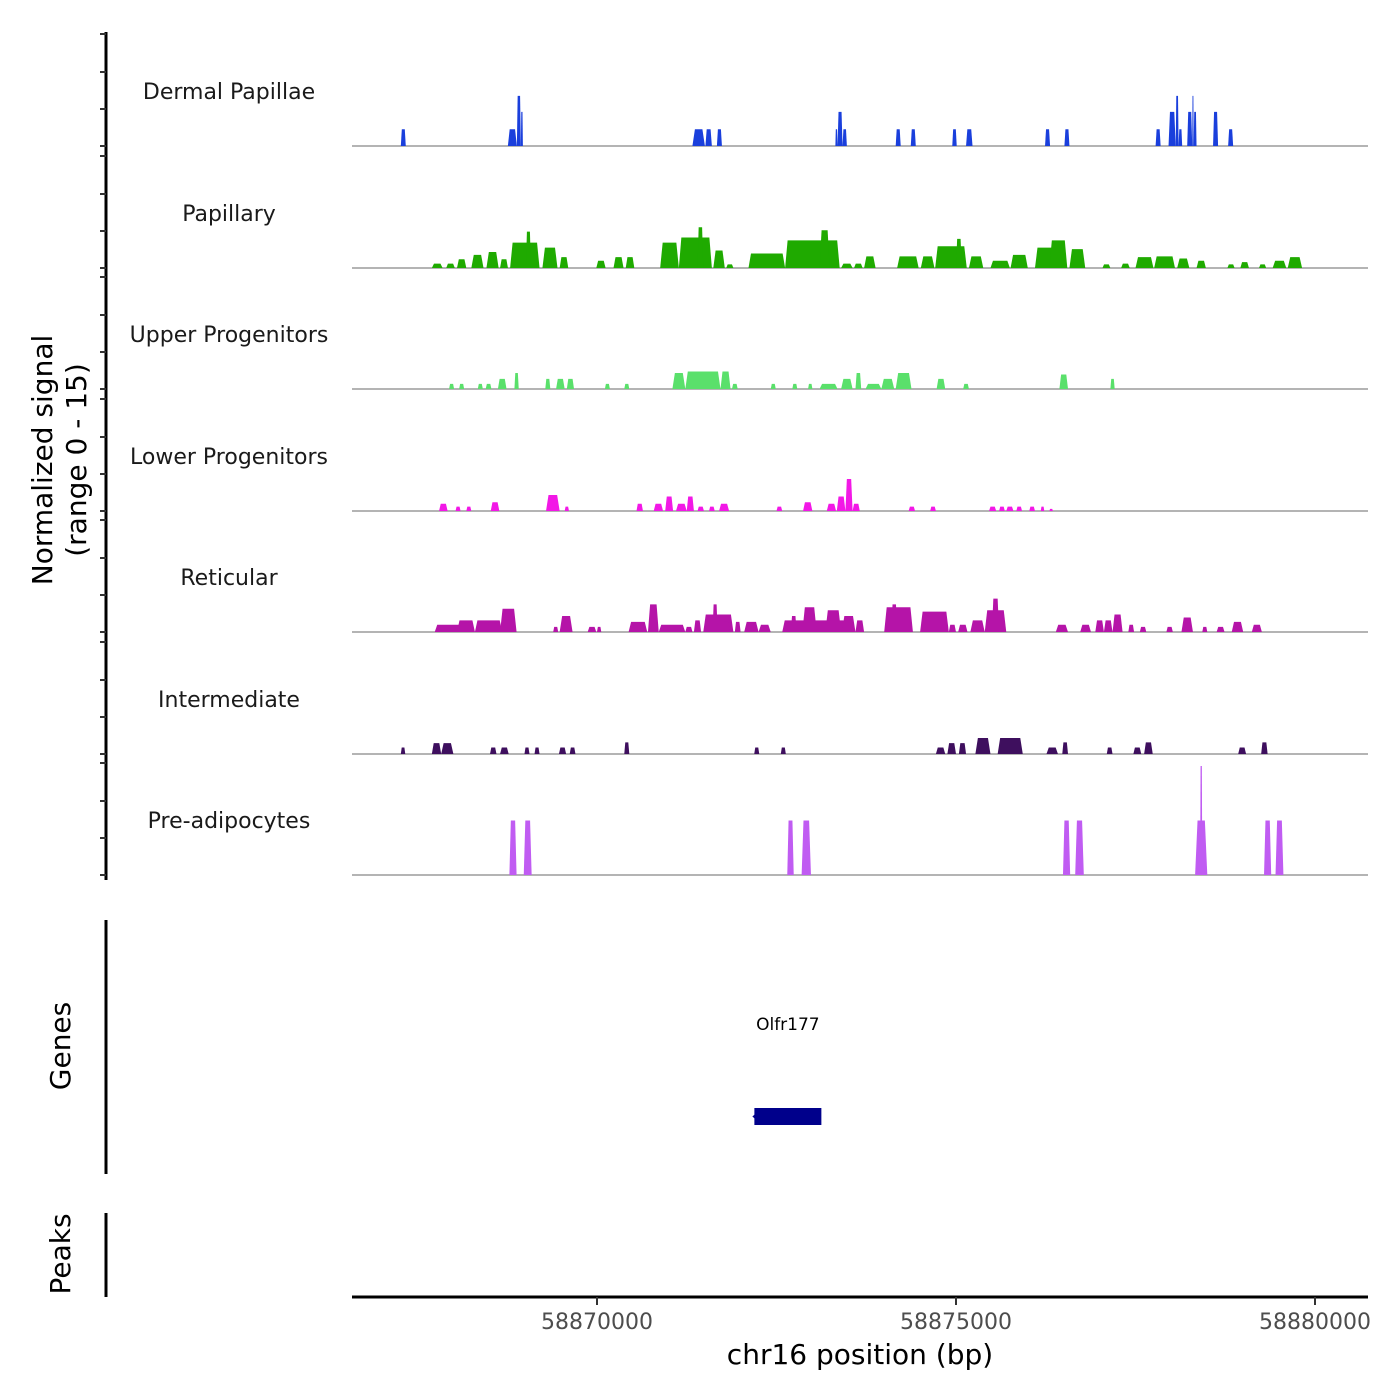  What do you see at coordinates (763, 721) in the screenshot?
I see `track-intermediate: Intermediate` at bounding box center [763, 721].